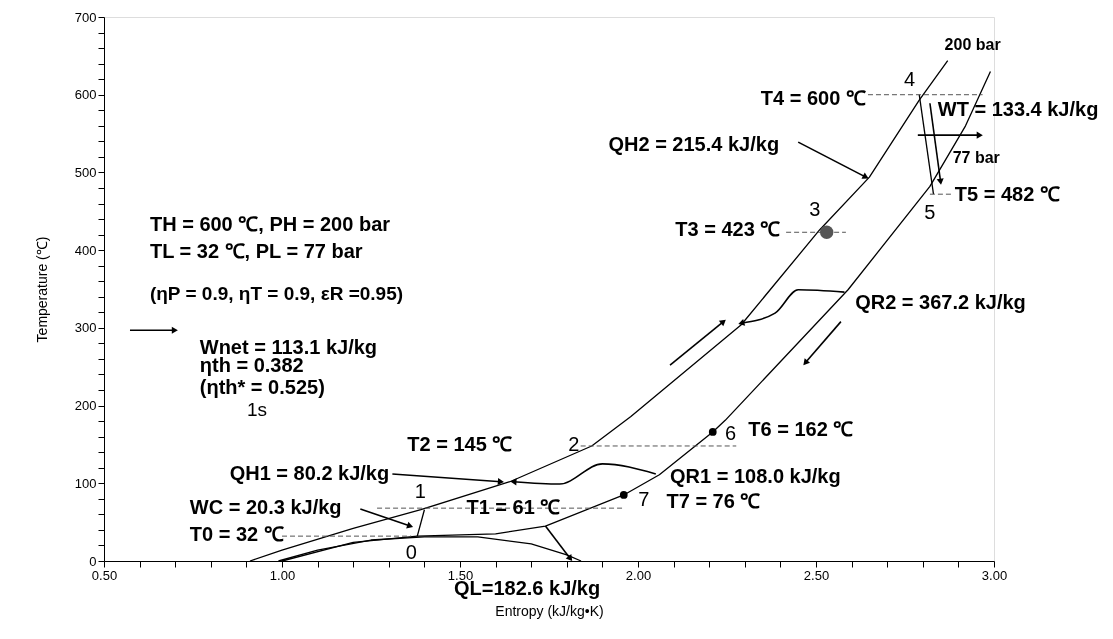  I want to click on x-tick-label: 2.00, so click(638, 575).